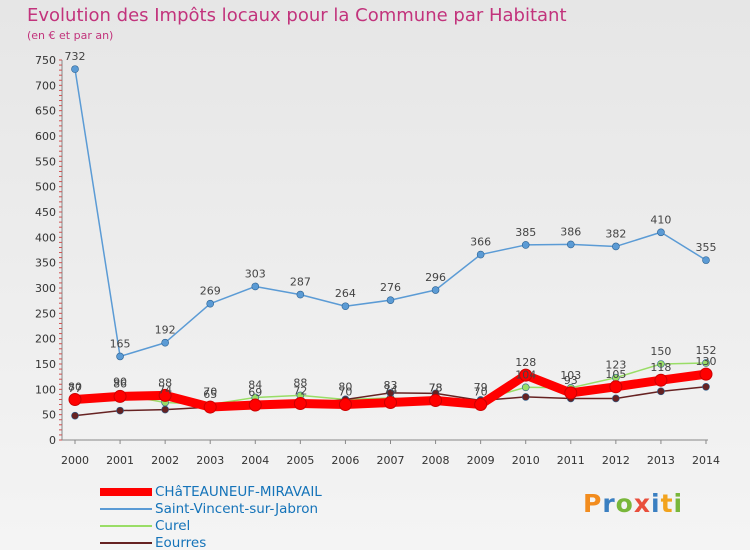 The image size is (750, 552). I want to click on y-tick-label: 200, so click(45, 339).